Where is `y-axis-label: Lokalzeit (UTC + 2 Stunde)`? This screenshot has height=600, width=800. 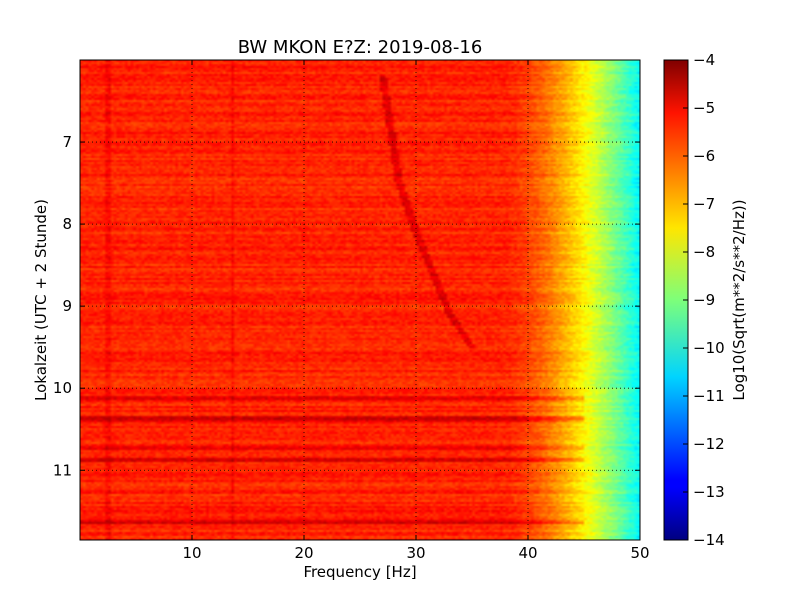
y-axis-label: Lokalzeit (UTC + 2 Stunde) is located at coordinates (41, 300).